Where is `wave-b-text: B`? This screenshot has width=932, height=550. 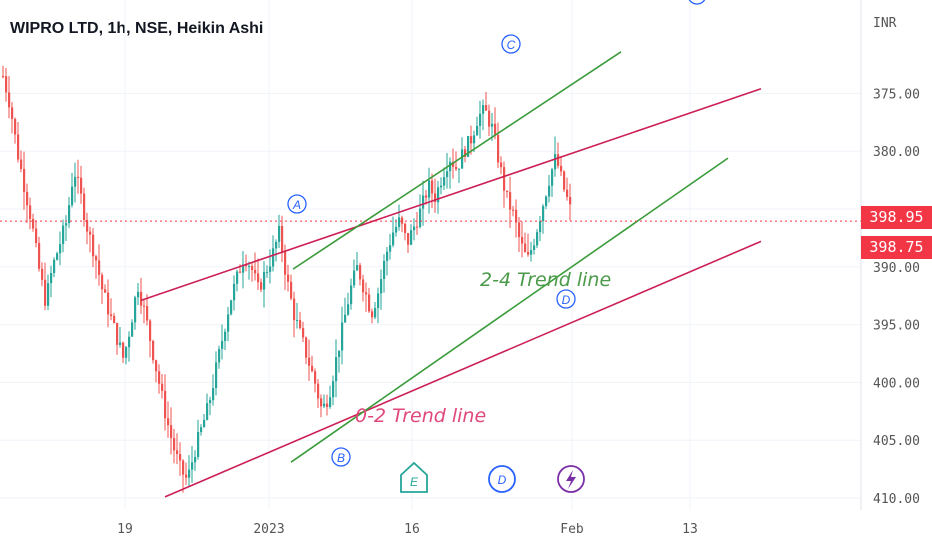
wave-b-text: B is located at coordinates (341, 458).